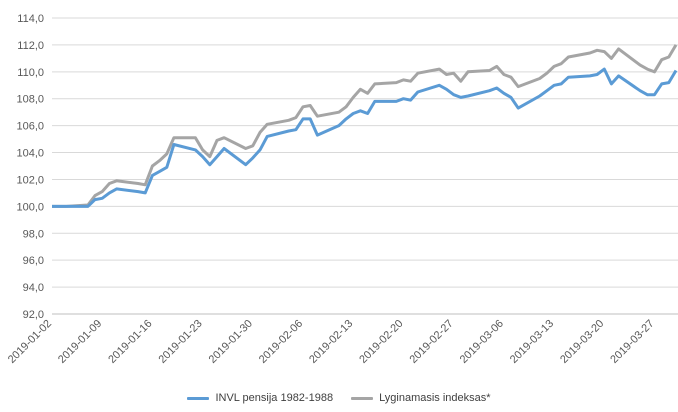  Describe the element at coordinates (274, 398) in the screenshot. I see `legend-label-series-1: INVL pensija 1982-1988` at that location.